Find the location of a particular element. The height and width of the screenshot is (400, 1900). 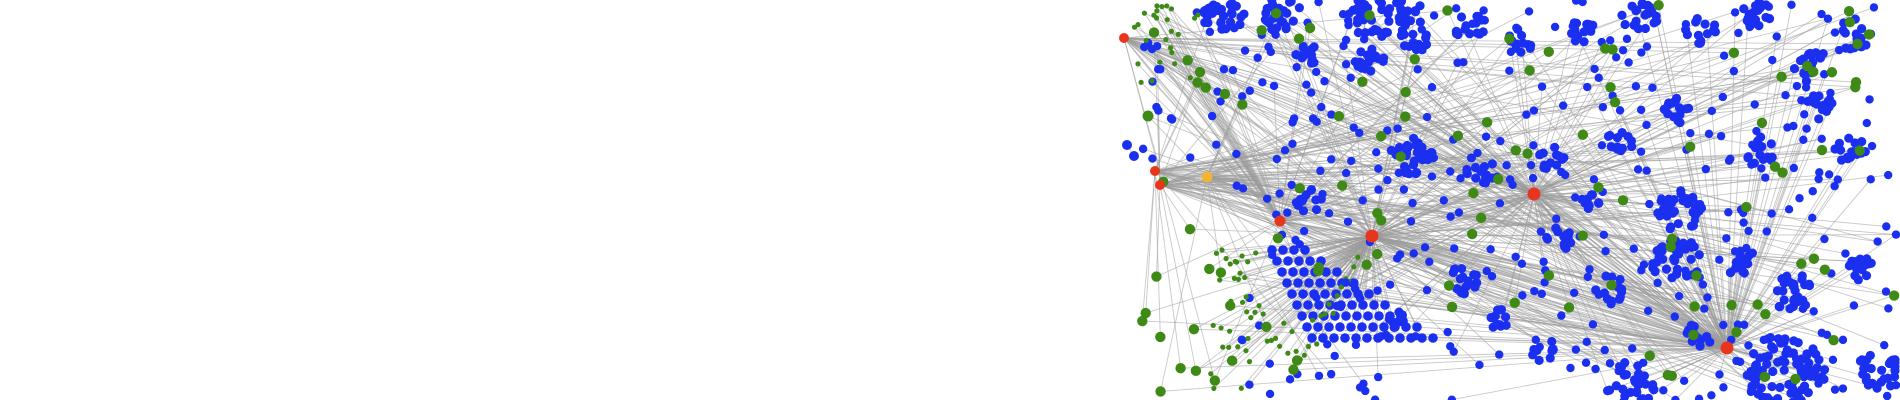

graph-node-red is located at coordinates (1534, 194).